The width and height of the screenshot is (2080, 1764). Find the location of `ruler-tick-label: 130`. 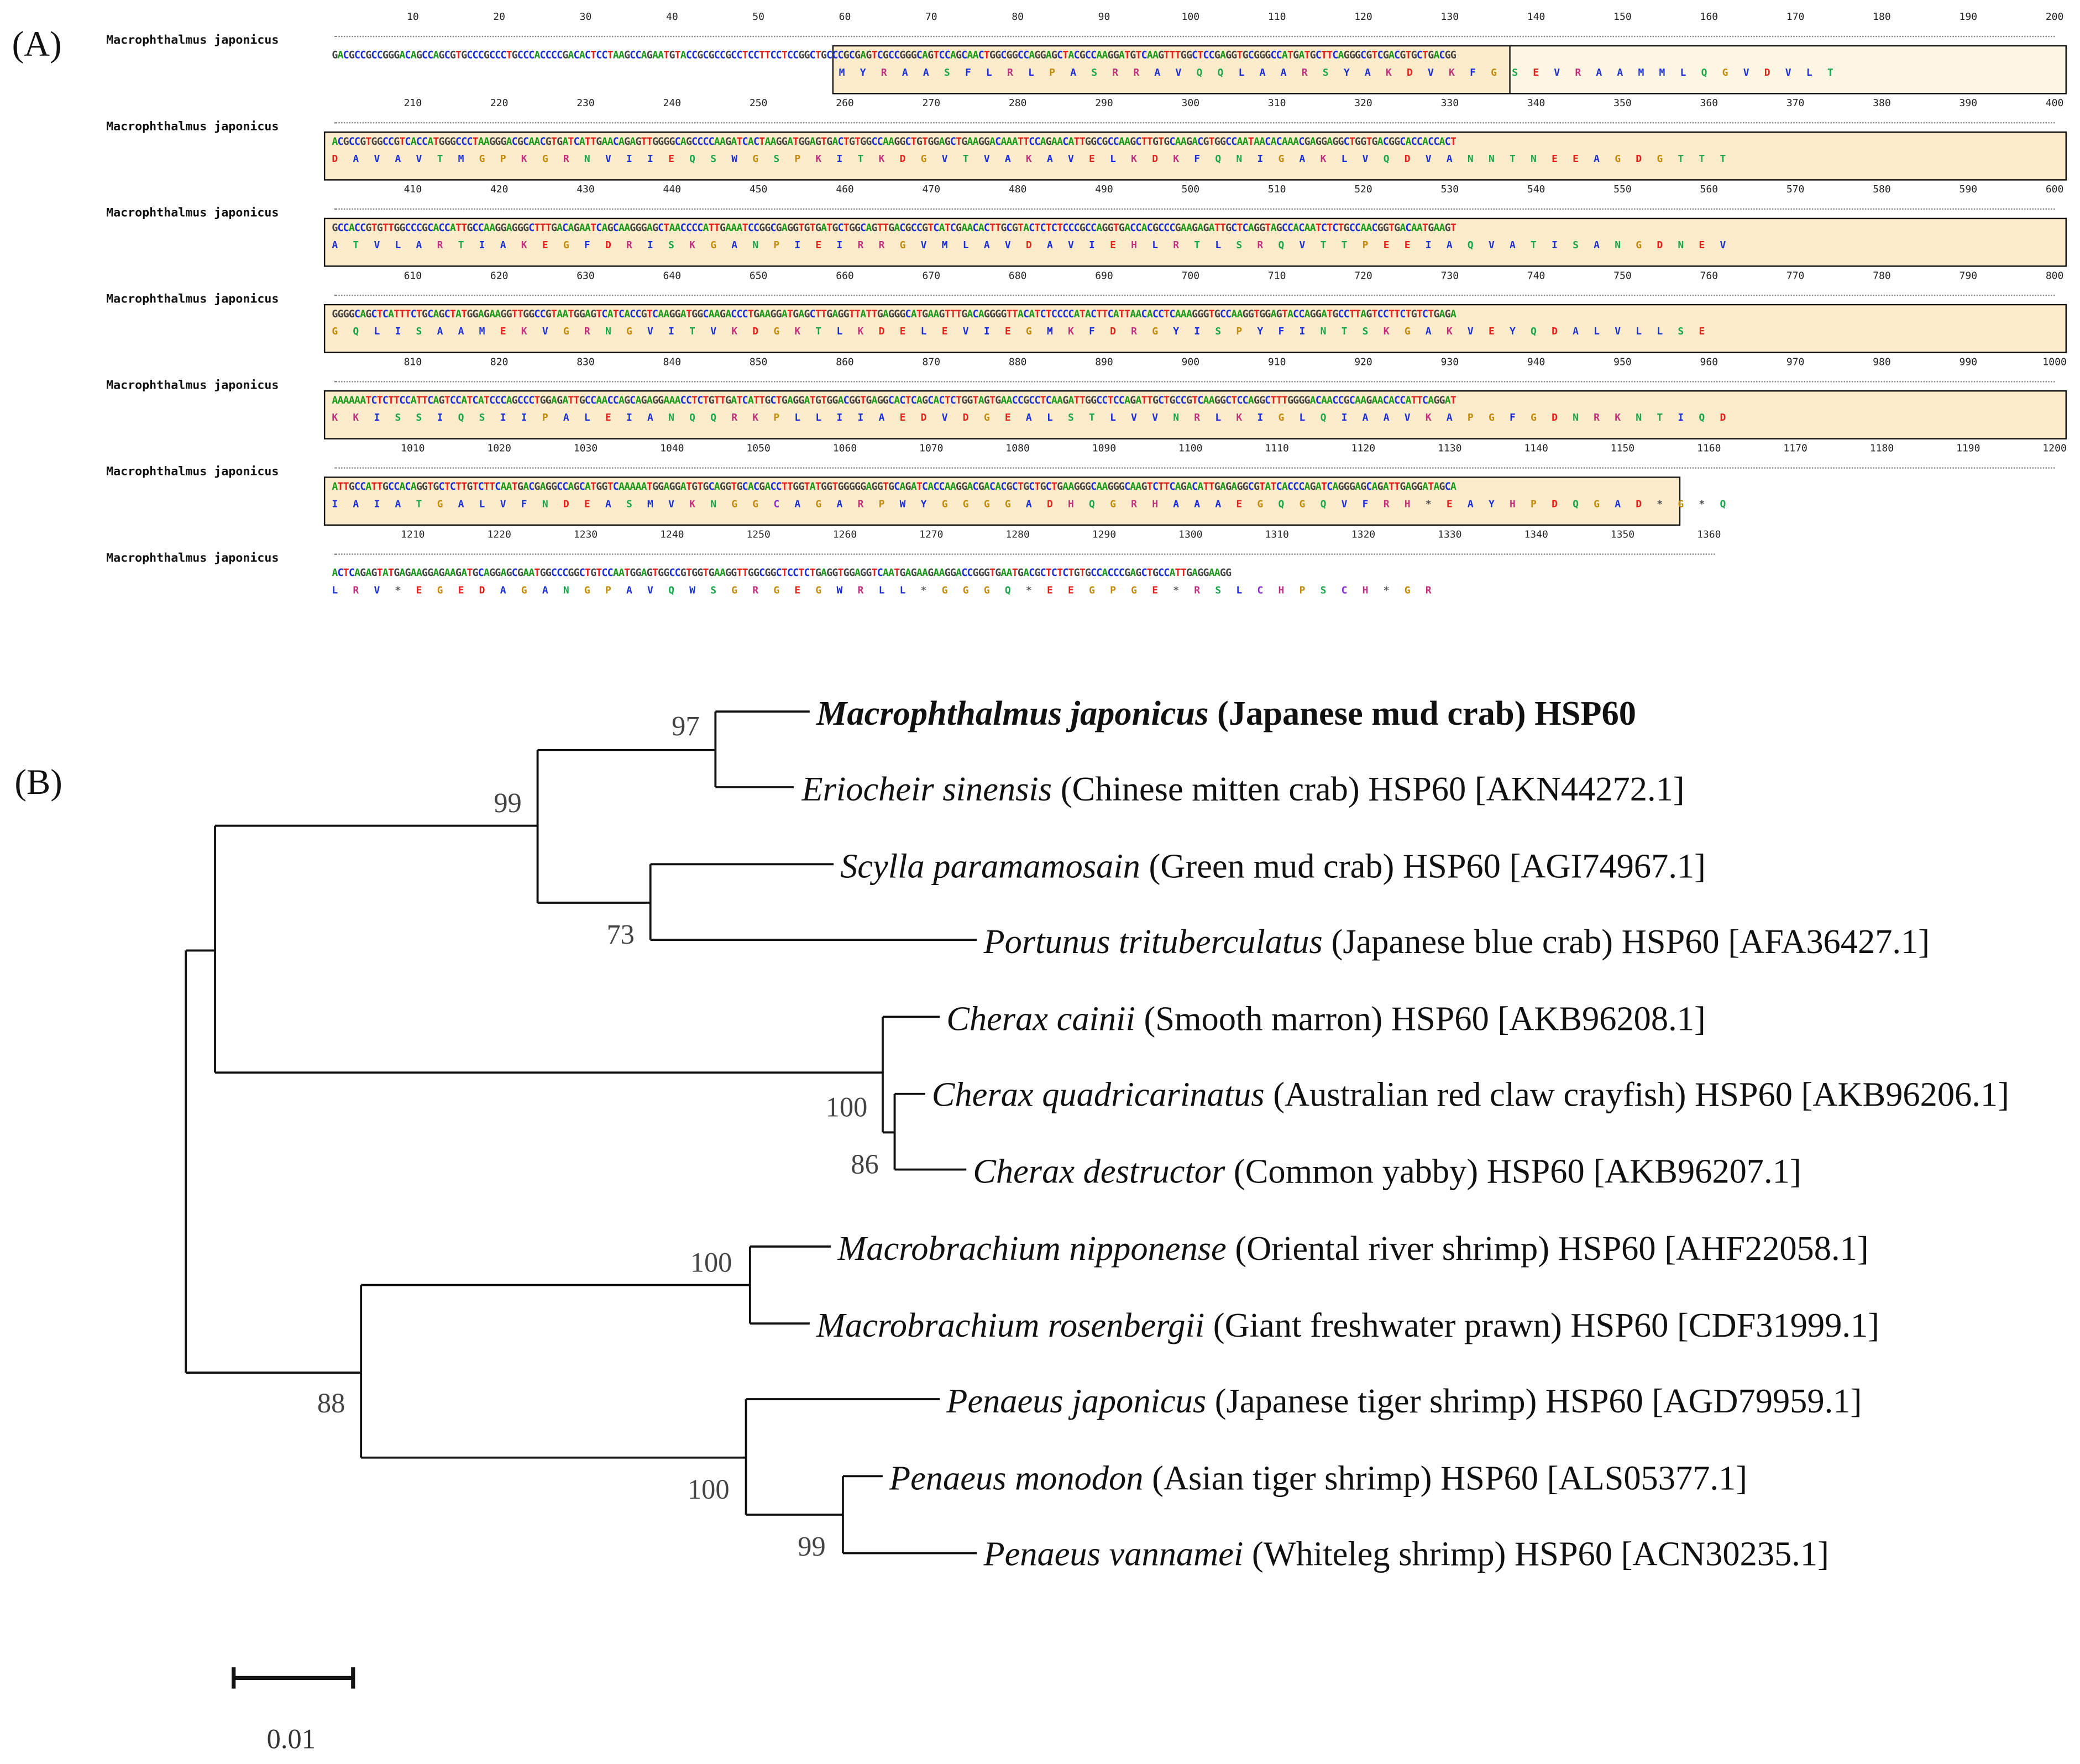

ruler-tick-label: 130 is located at coordinates (1449, 17).